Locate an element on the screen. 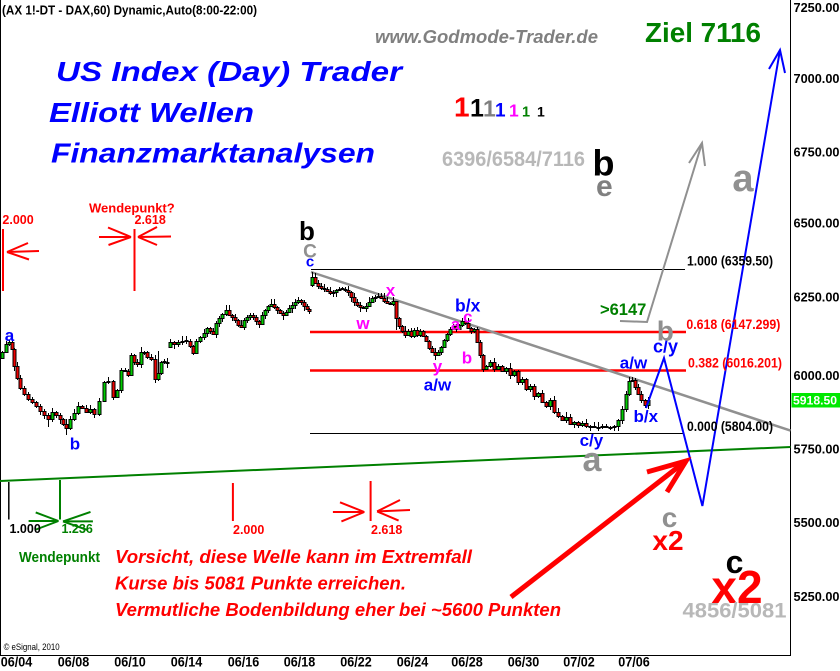 Image resolution: width=840 pixels, height=671 pixels. svg-text: Wendepunkt is located at coordinates (59, 557).